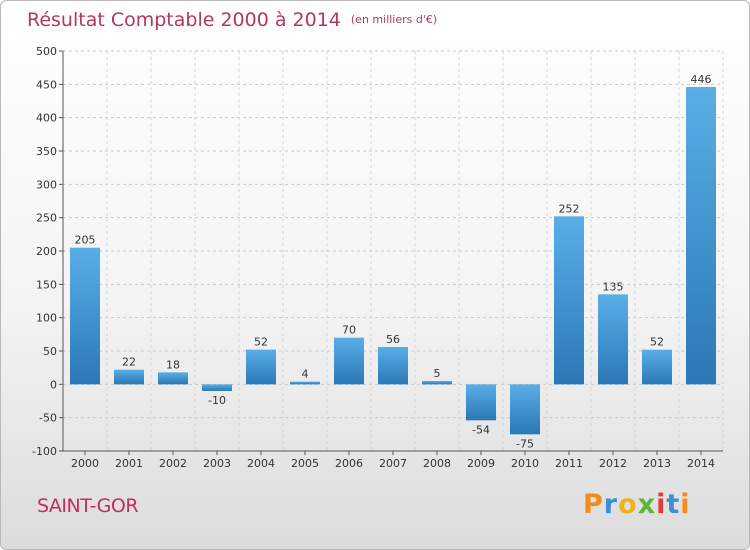  I want to click on y-tick-label: 500, so click(46, 51).